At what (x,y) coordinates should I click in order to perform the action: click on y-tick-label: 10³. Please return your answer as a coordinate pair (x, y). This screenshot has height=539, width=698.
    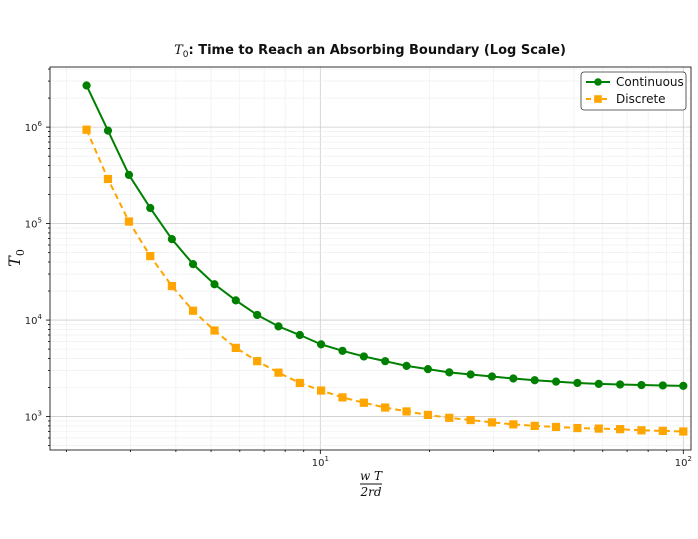
    Looking at the image, I should click on (33, 417).